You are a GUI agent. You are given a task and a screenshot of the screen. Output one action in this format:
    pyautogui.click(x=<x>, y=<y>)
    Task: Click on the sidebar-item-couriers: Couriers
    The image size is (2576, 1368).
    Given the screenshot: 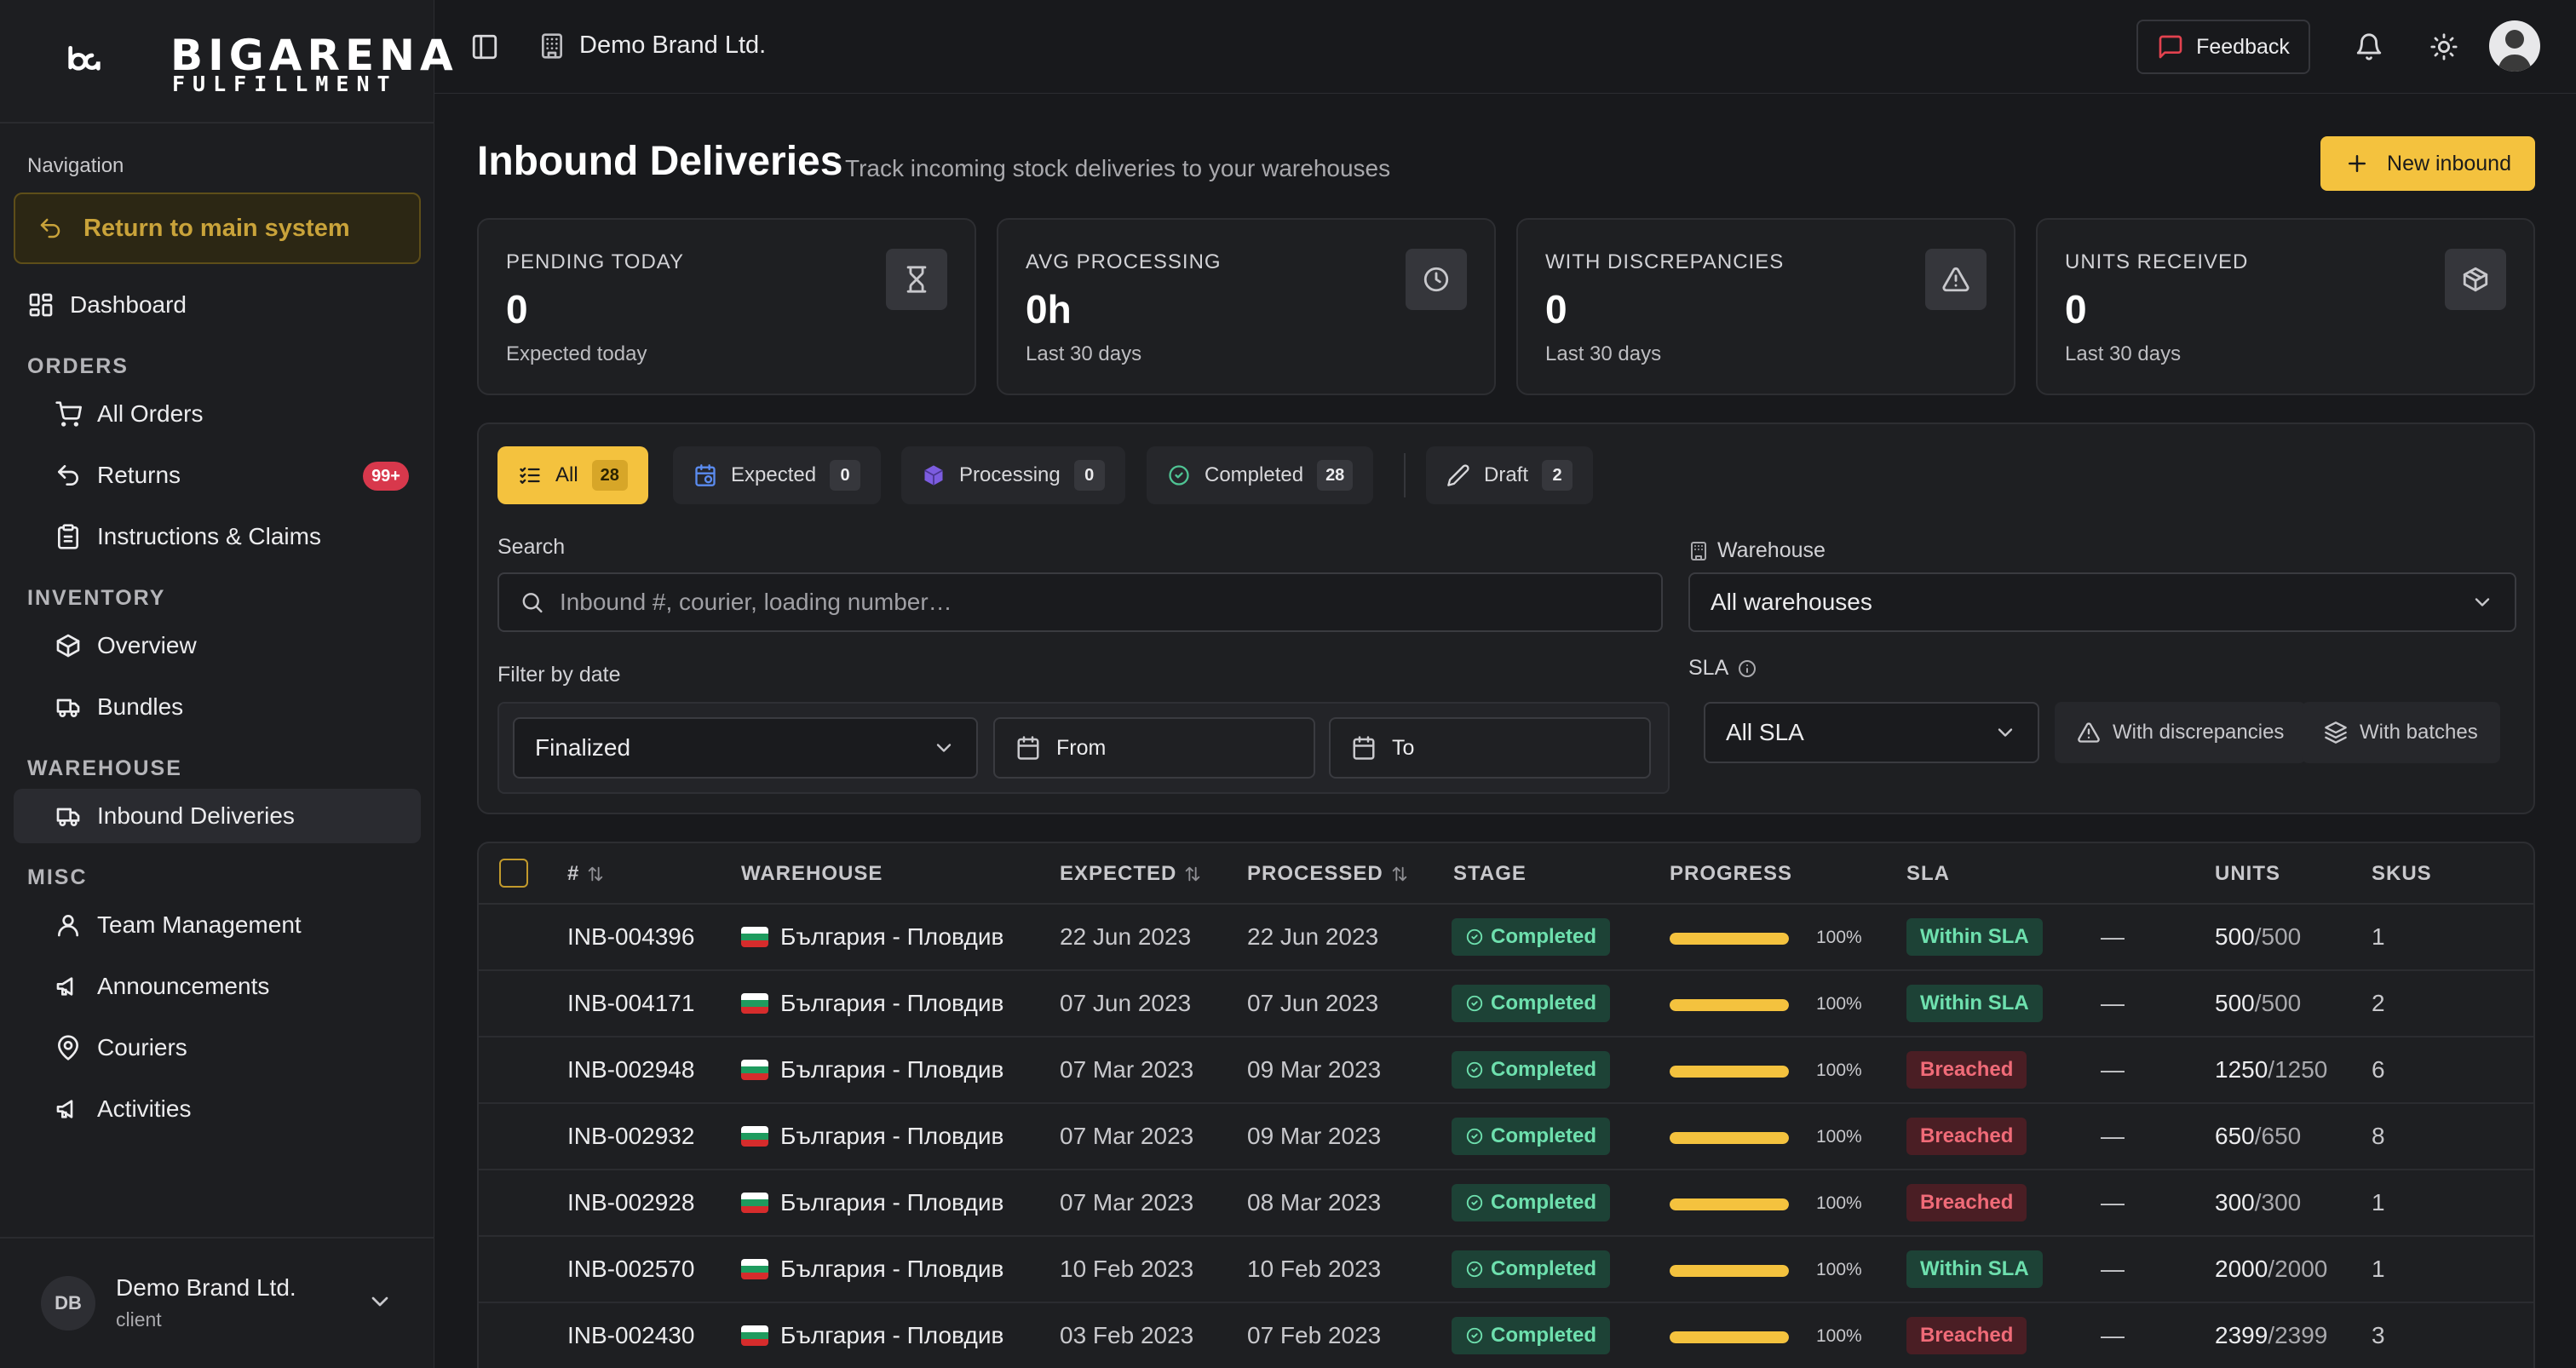 What is the action you would take?
    pyautogui.click(x=217, y=1047)
    